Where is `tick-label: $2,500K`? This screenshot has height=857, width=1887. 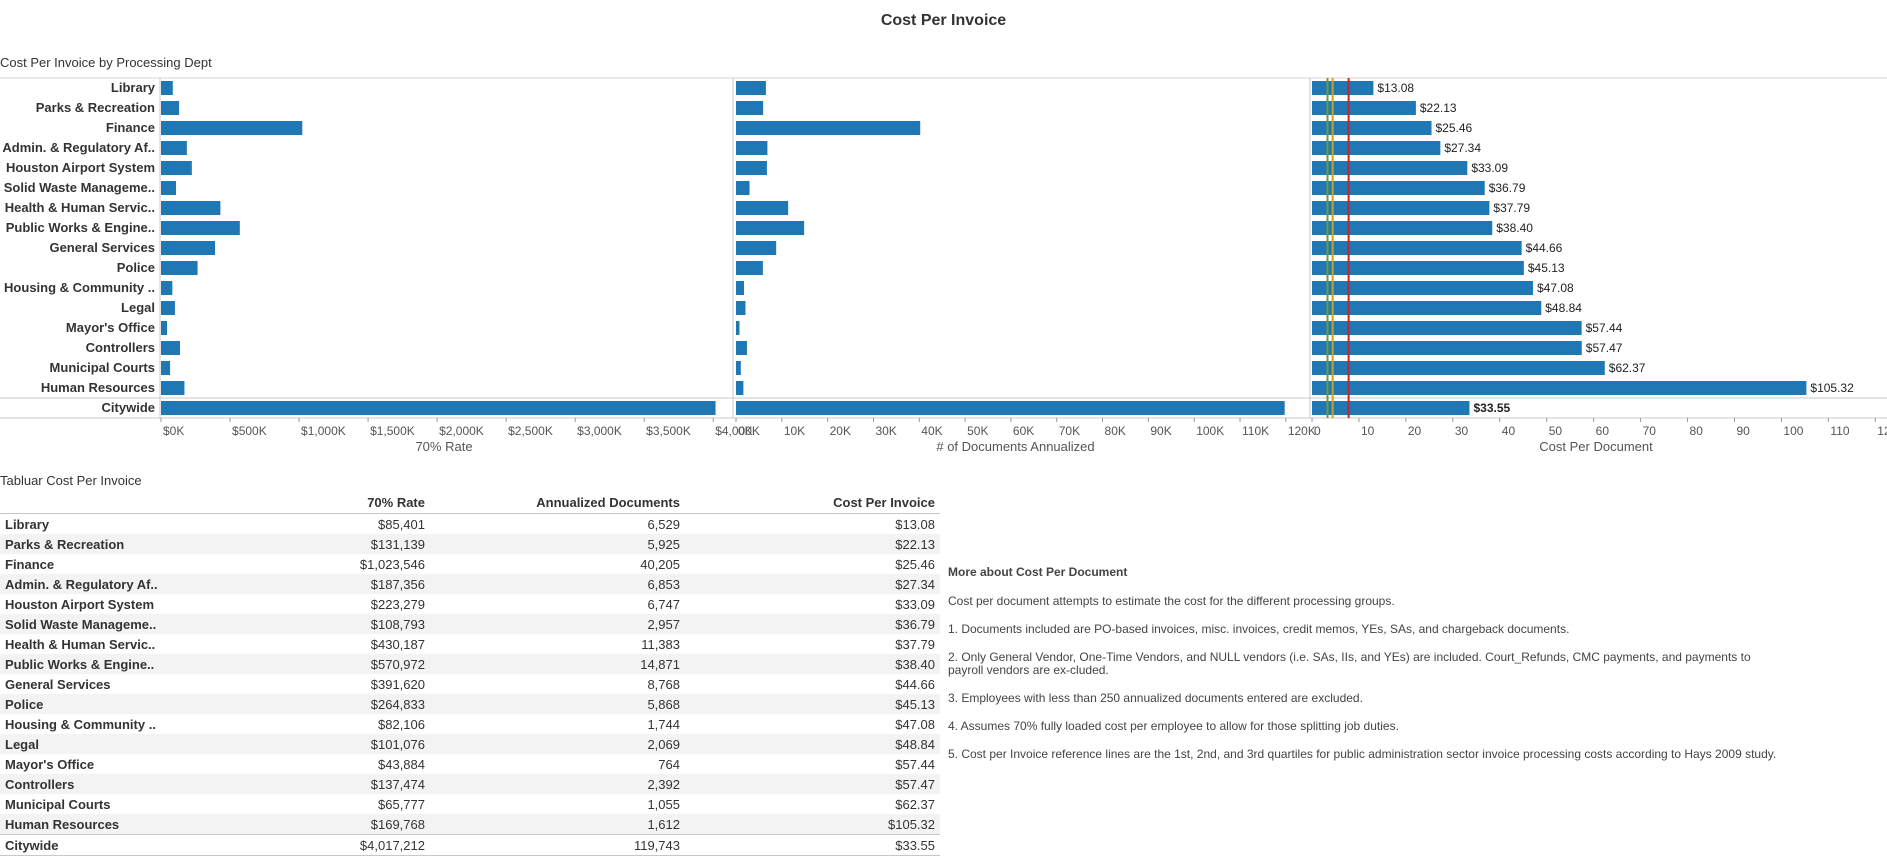
tick-label: $2,500K is located at coordinates (530, 431).